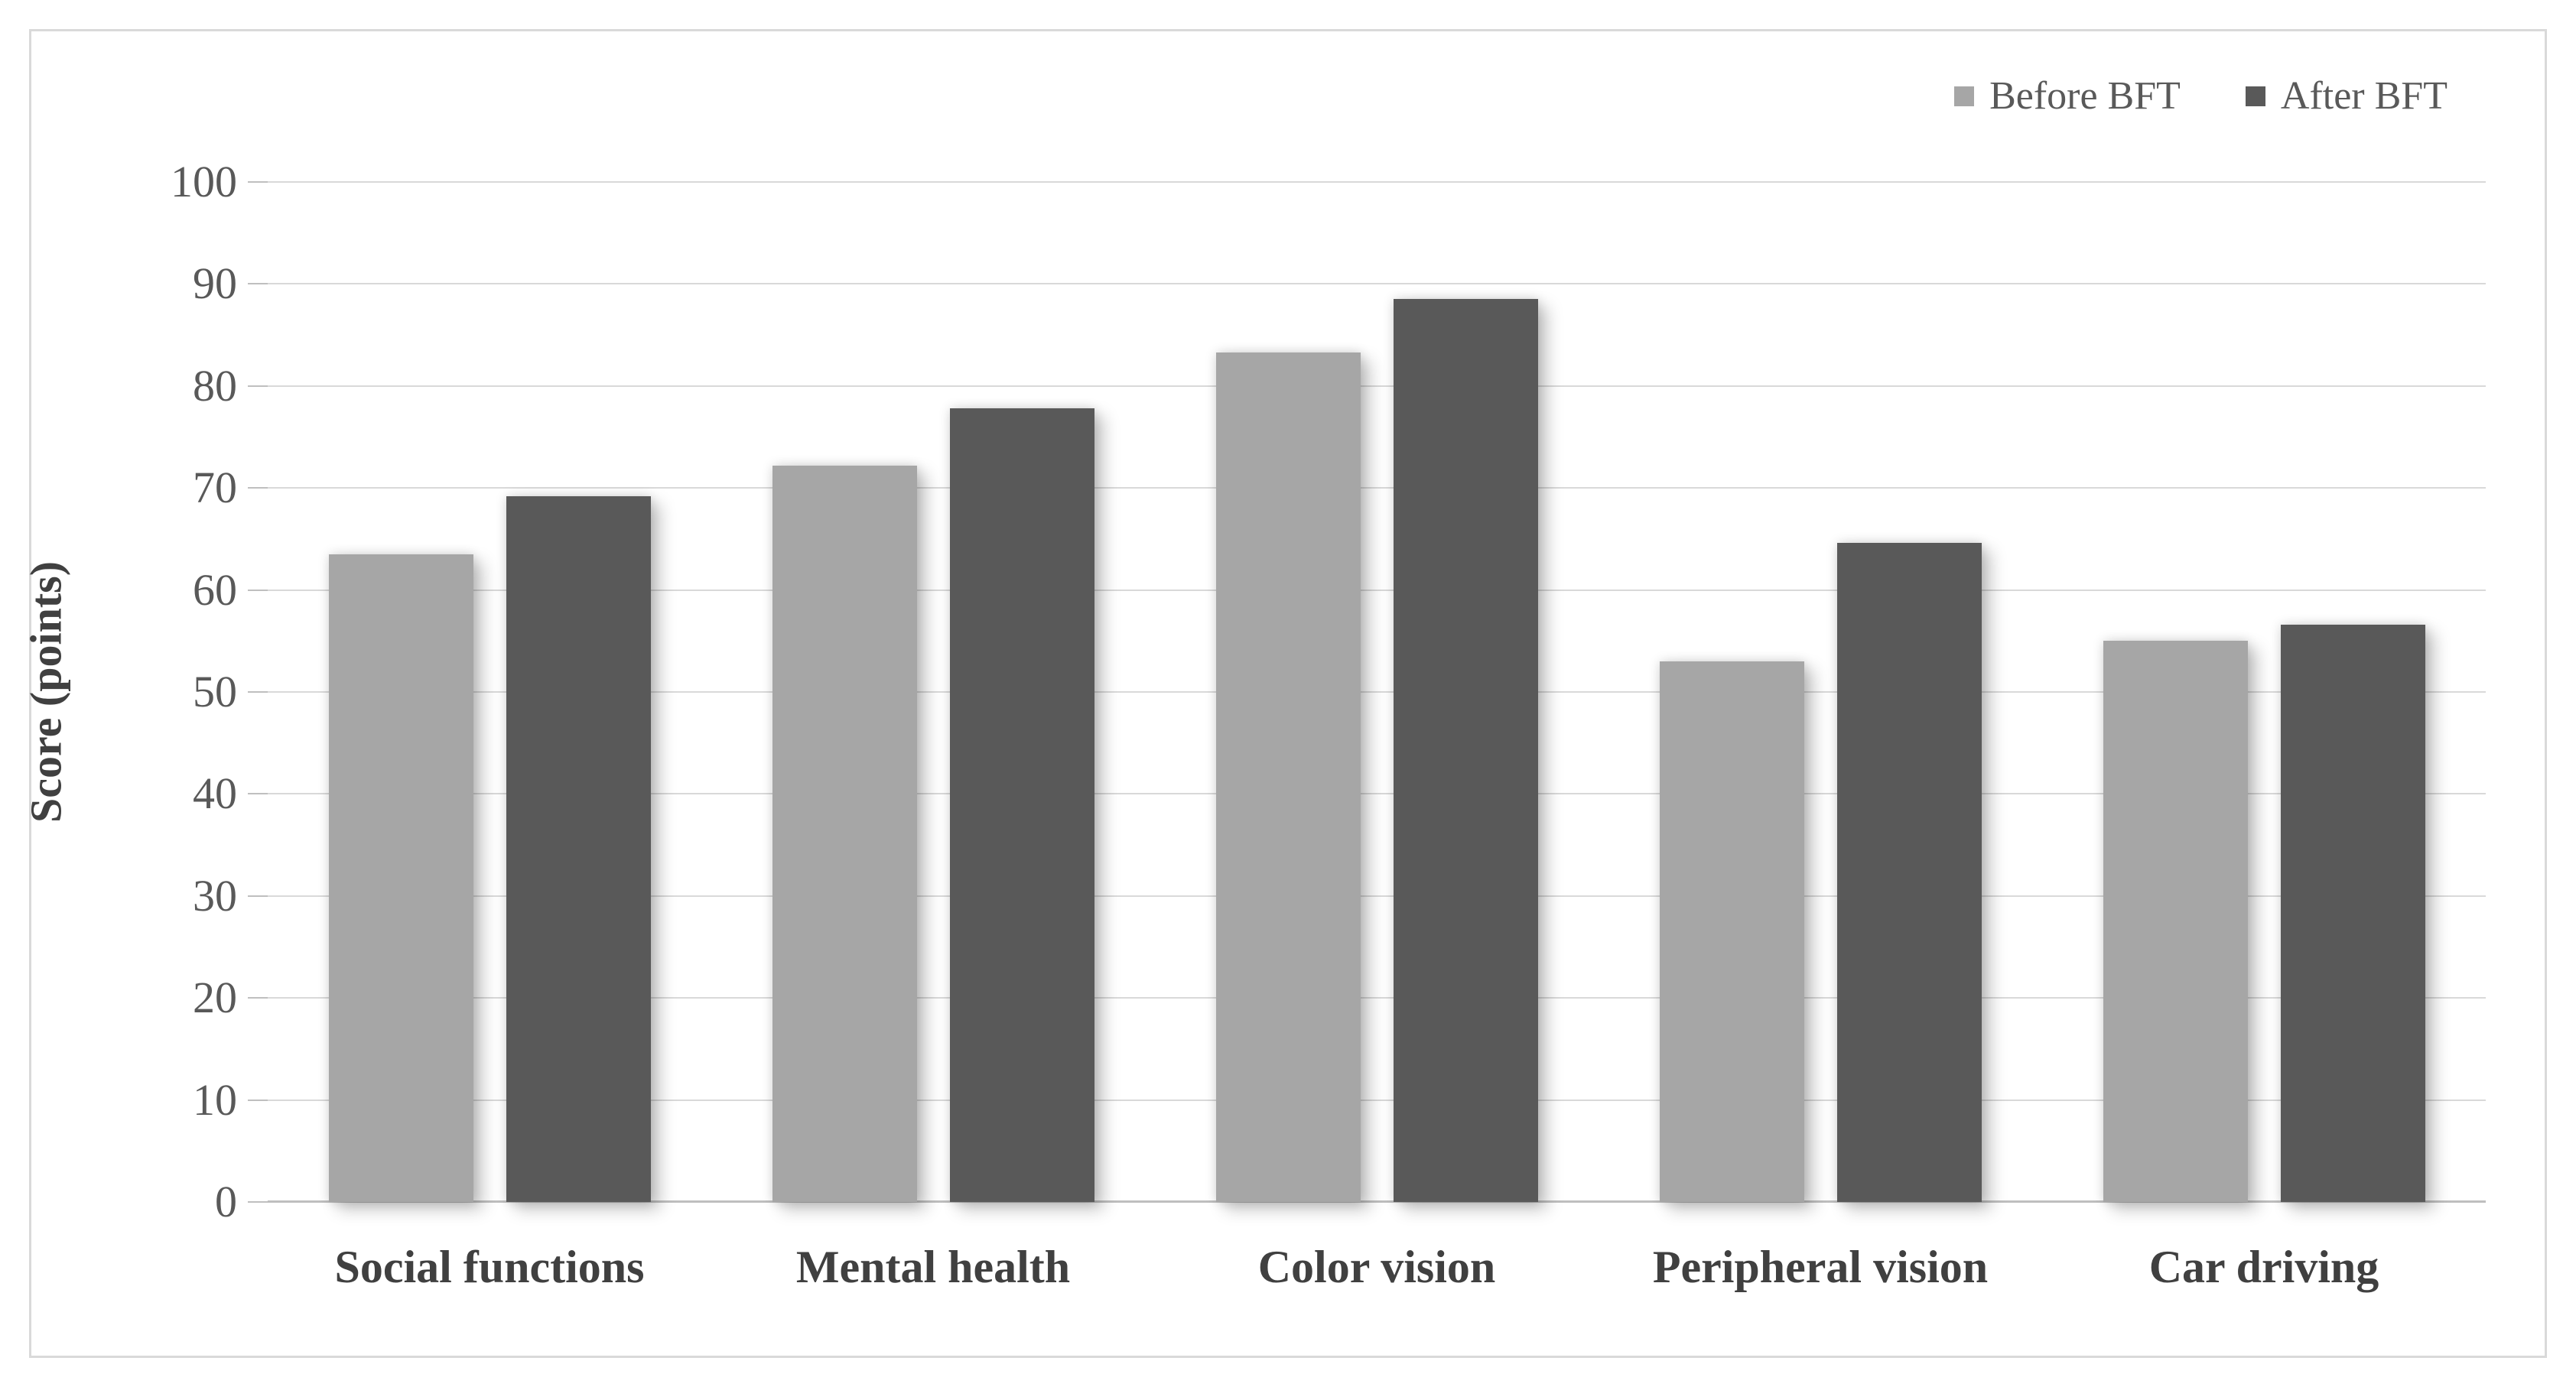 The image size is (2576, 1387). I want to click on y-tick-label-100: 100, so click(204, 181).